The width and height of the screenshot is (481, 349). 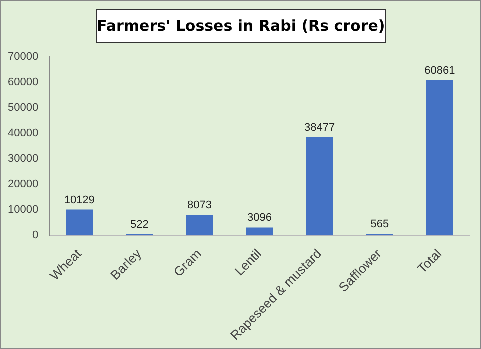 I want to click on data-label: 565, so click(x=380, y=224).